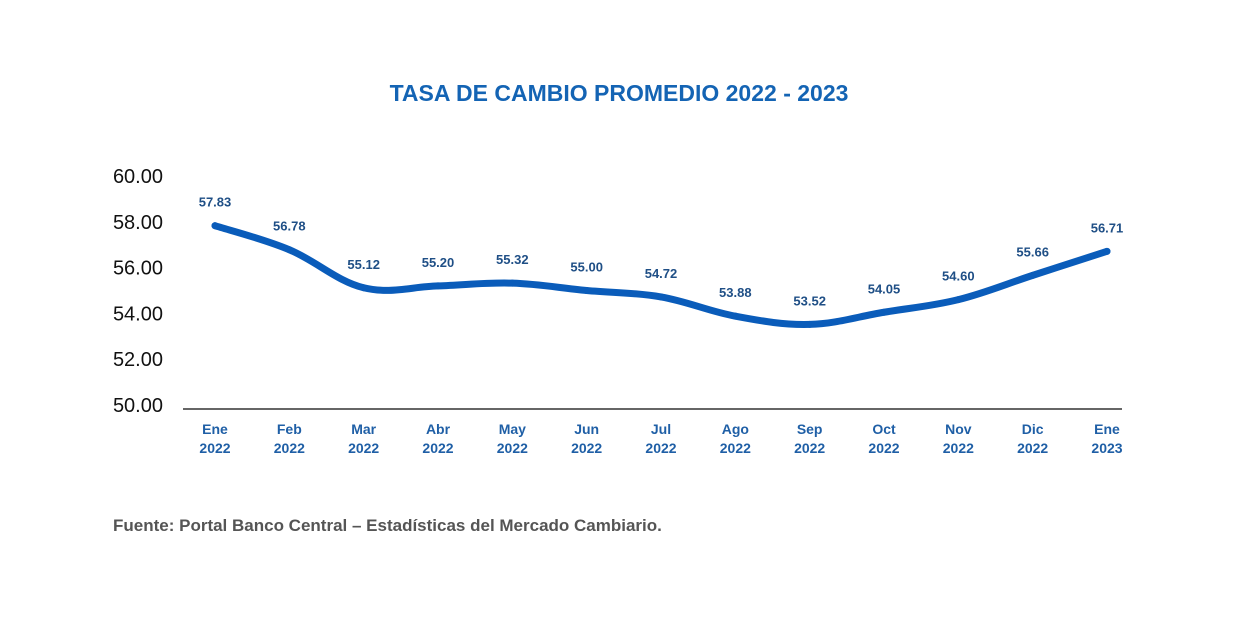 The height and width of the screenshot is (639, 1250). Describe the element at coordinates (138, 177) in the screenshot. I see `y-tick-label: 60.00` at that location.